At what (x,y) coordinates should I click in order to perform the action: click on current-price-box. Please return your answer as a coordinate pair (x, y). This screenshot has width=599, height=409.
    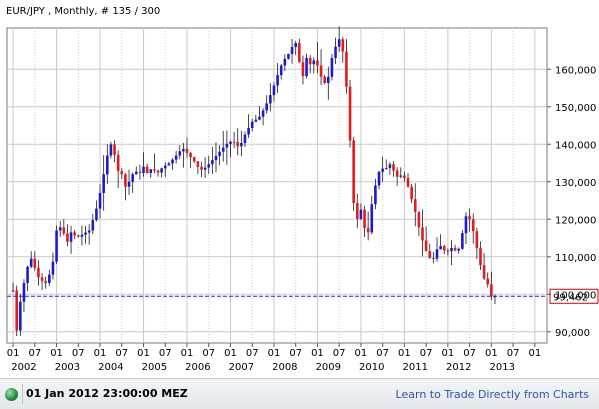
    Looking at the image, I should click on (574, 296).